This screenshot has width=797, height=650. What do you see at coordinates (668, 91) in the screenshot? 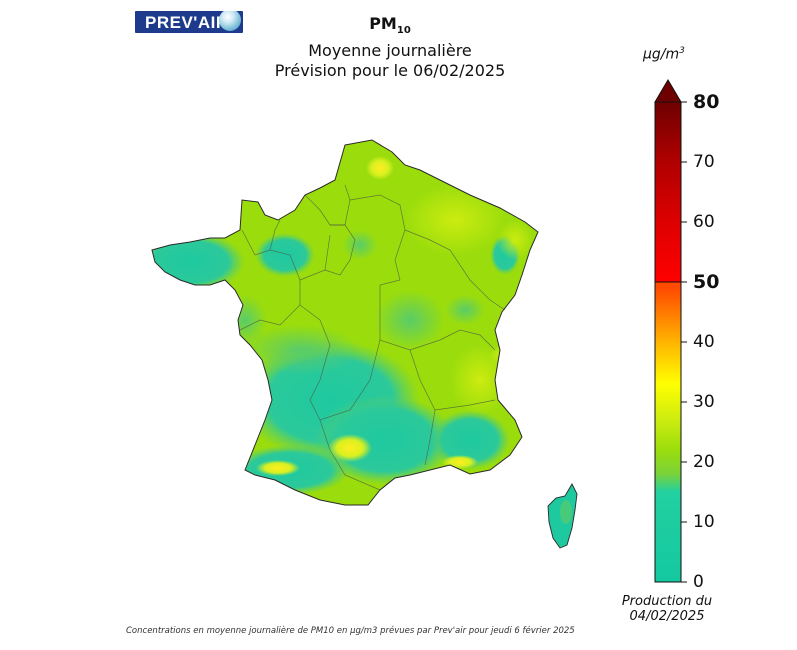
I see `colorbar-extend-triangle` at bounding box center [668, 91].